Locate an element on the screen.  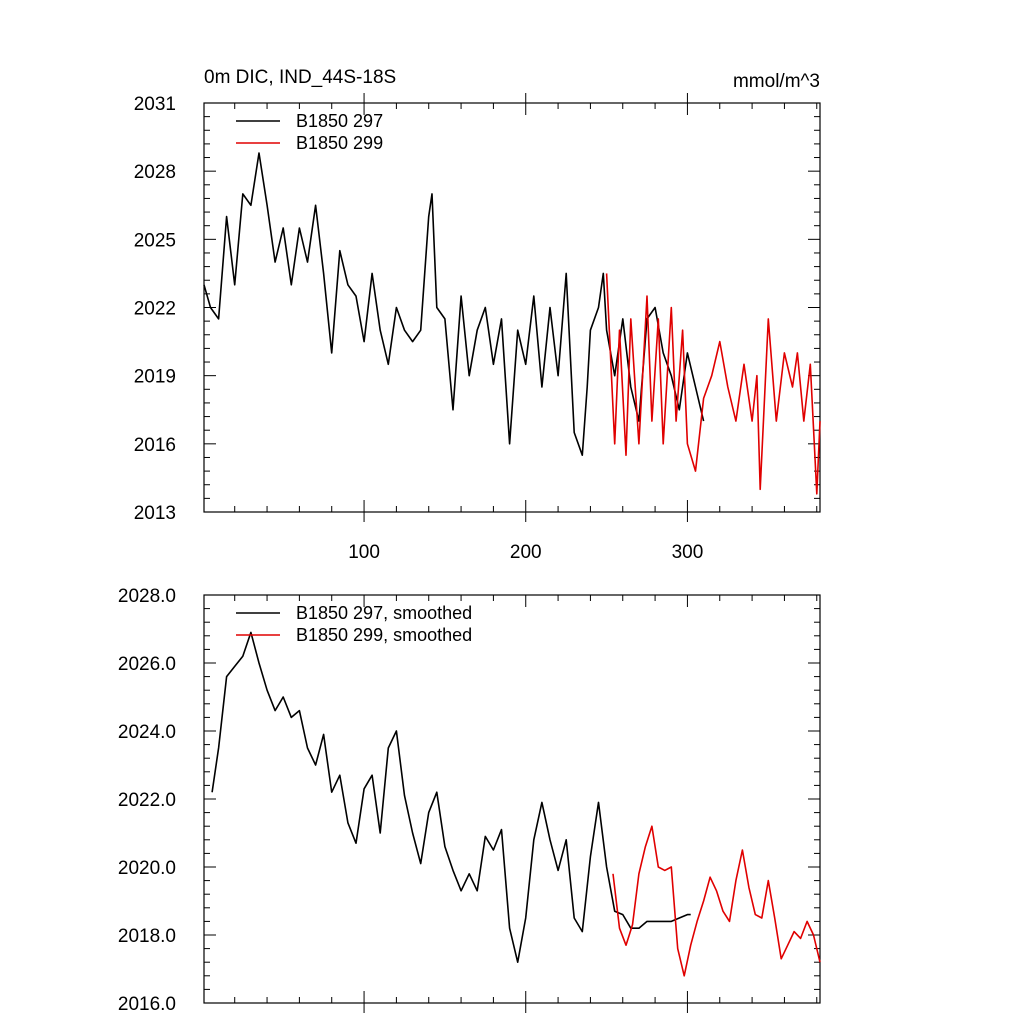
legend-label: B1850 297, smoothed is located at coordinates (384, 613).